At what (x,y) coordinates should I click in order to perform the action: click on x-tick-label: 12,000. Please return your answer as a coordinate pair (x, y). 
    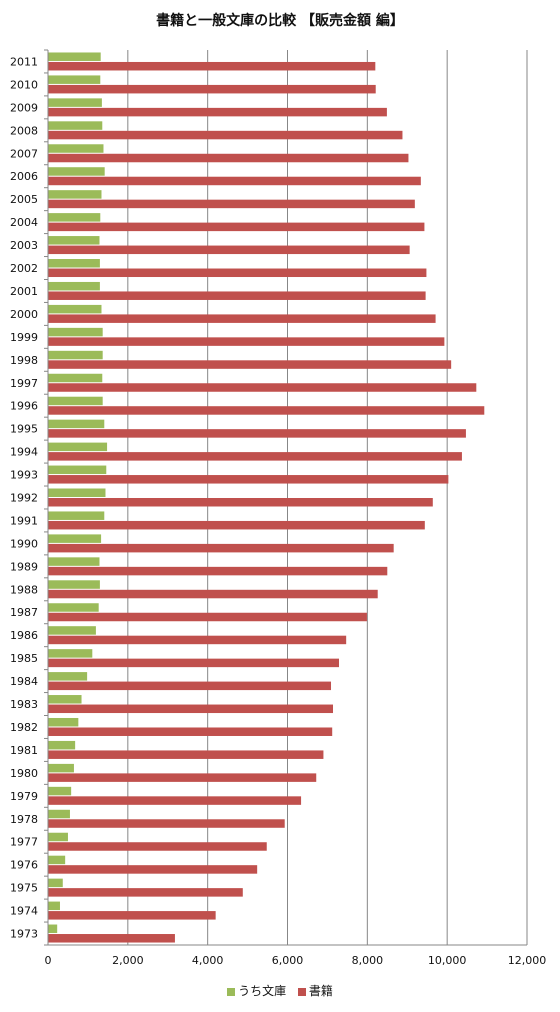
    Looking at the image, I should click on (527, 960).